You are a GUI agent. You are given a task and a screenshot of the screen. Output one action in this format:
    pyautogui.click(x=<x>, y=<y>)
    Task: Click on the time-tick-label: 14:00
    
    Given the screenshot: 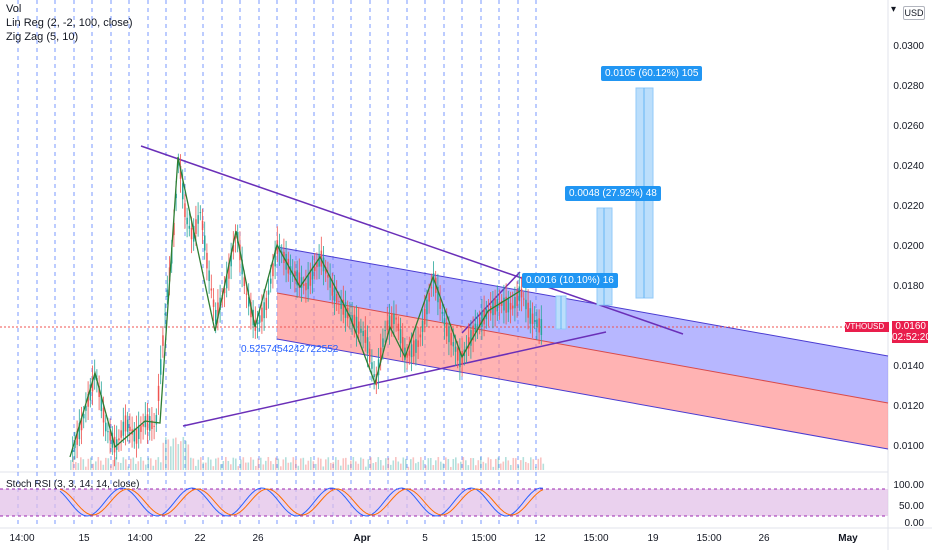 What is the action you would take?
    pyautogui.click(x=140, y=538)
    